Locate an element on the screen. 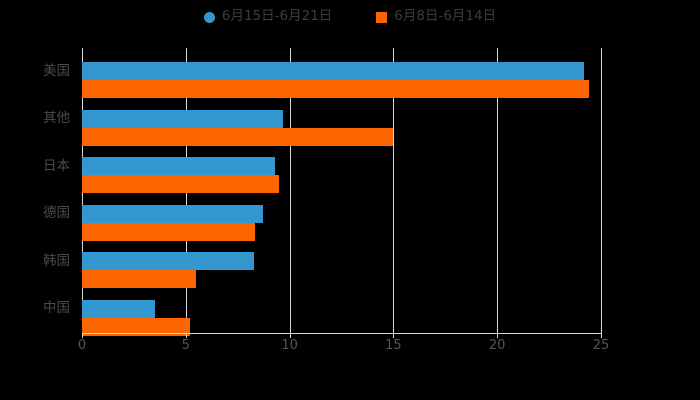 The width and height of the screenshot is (700, 400). x-axis-line is located at coordinates (342, 333).